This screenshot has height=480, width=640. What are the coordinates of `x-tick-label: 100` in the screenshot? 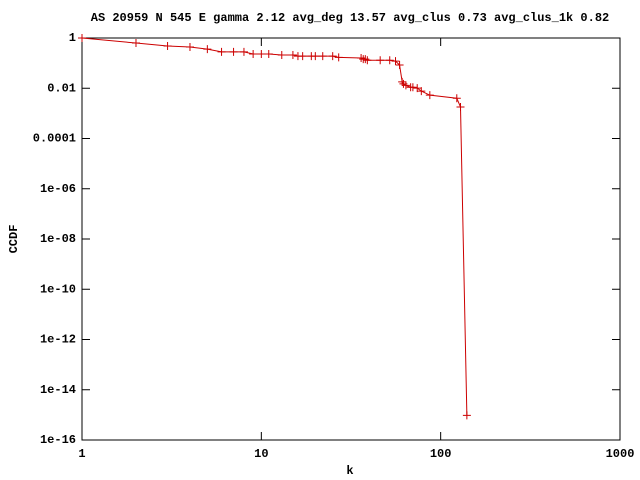 It's located at (441, 454).